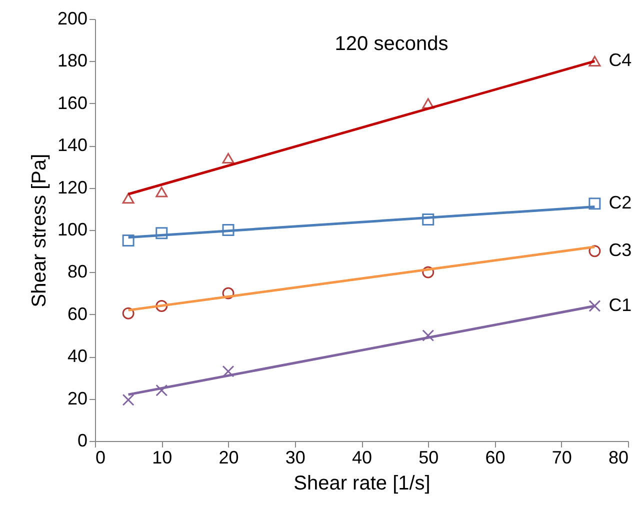  I want to click on x-tick-label: 70, so click(562, 458).